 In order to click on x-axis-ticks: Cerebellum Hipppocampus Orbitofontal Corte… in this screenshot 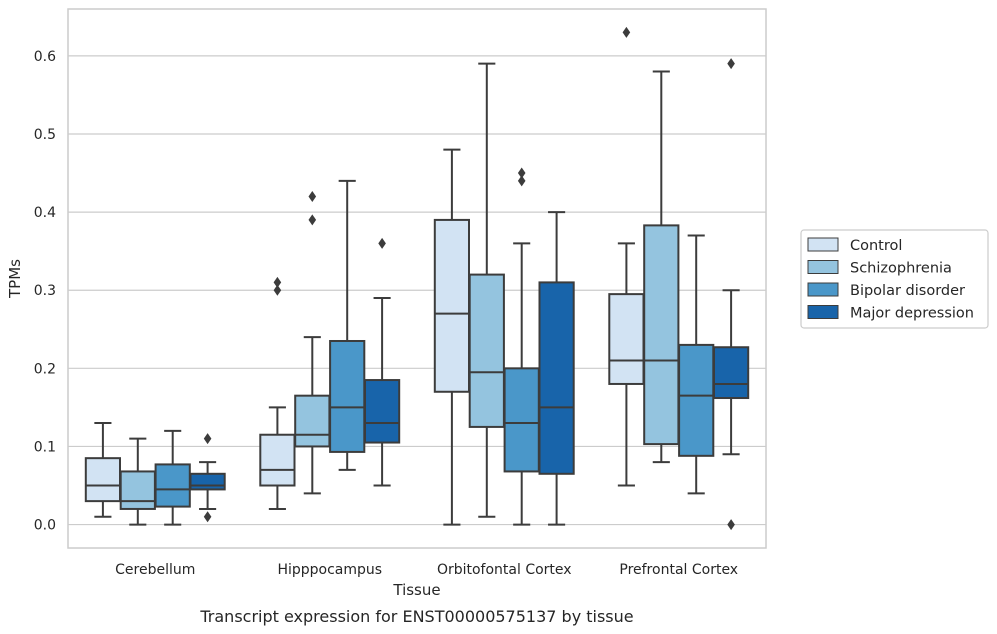, I will do `click(426, 570)`.